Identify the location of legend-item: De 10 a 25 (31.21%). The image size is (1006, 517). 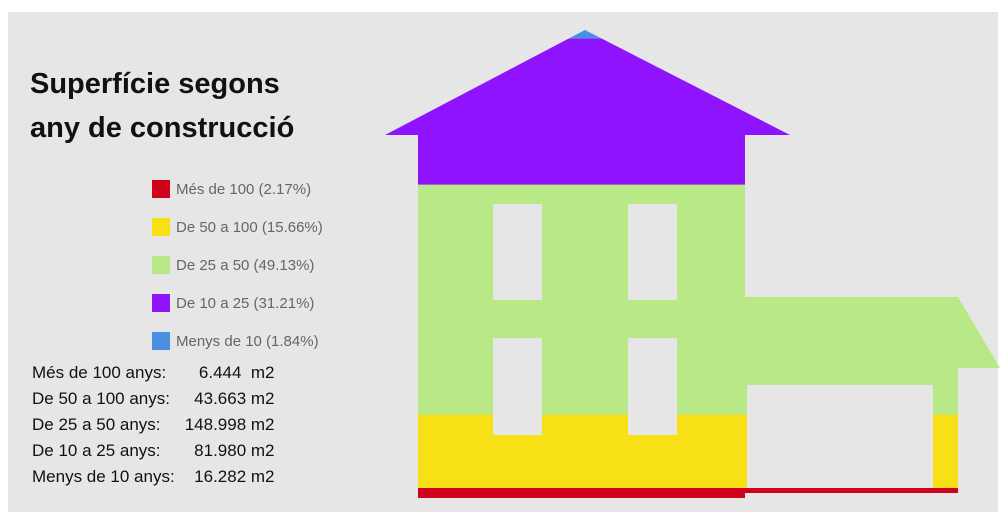
(237, 303).